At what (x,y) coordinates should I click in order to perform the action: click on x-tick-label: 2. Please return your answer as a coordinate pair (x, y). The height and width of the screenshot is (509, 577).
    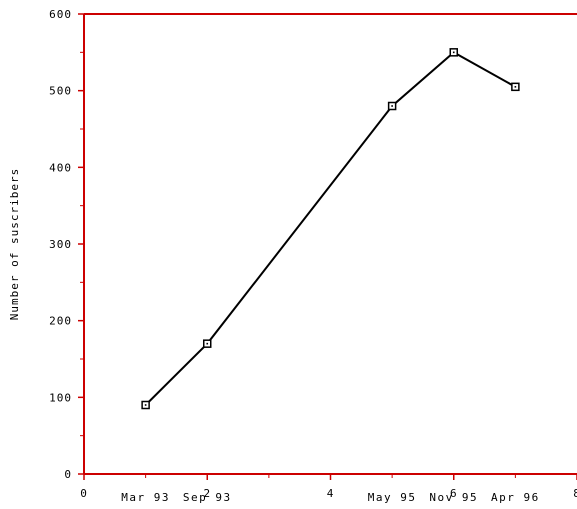
    Looking at the image, I should click on (207, 493).